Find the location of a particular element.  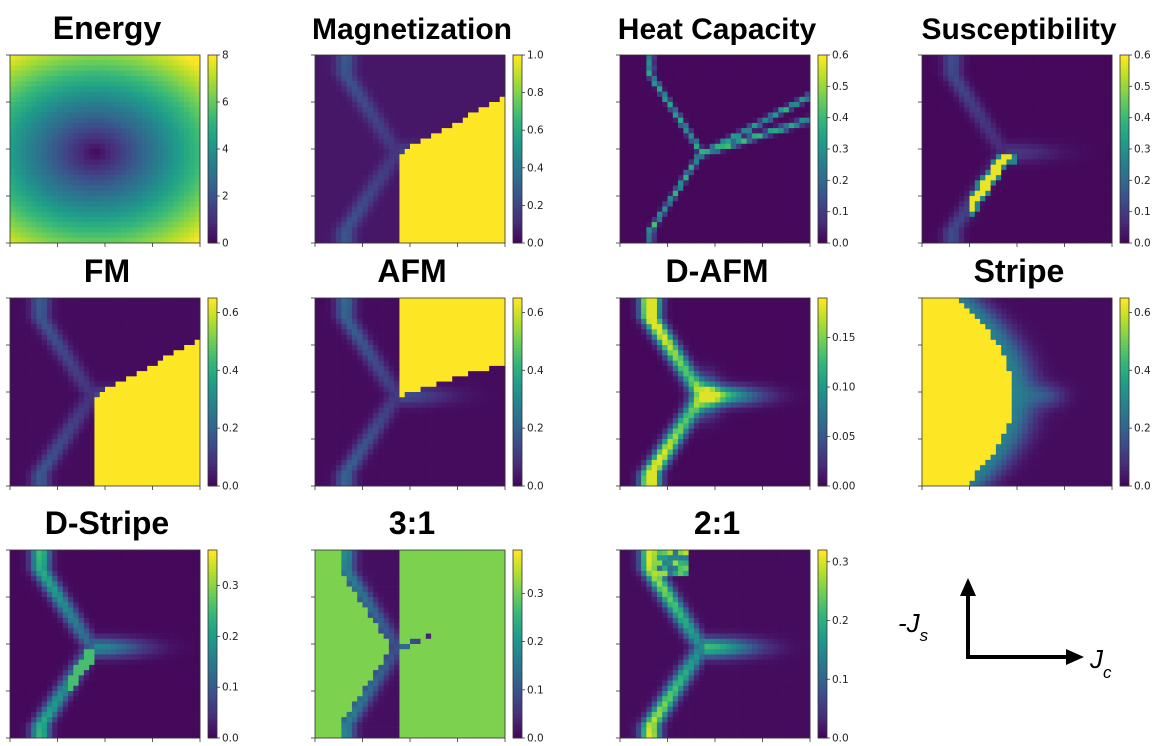

colorbar-tick-label: 0.6 is located at coordinates (840, 56).